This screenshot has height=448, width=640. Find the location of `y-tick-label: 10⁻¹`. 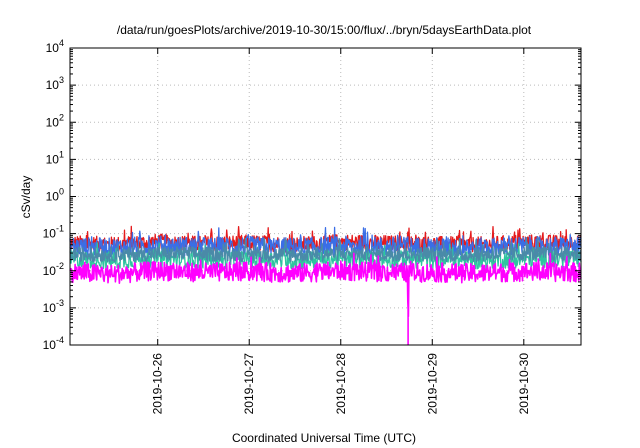

y-tick-label: 10⁻¹ is located at coordinates (53, 232).